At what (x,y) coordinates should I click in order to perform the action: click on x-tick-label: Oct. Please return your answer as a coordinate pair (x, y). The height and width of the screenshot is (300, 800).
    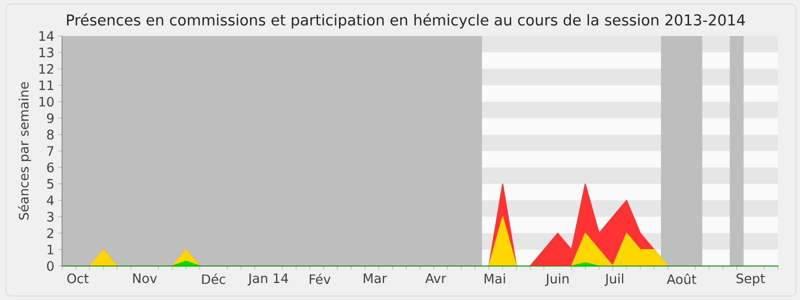
    Looking at the image, I should click on (78, 279).